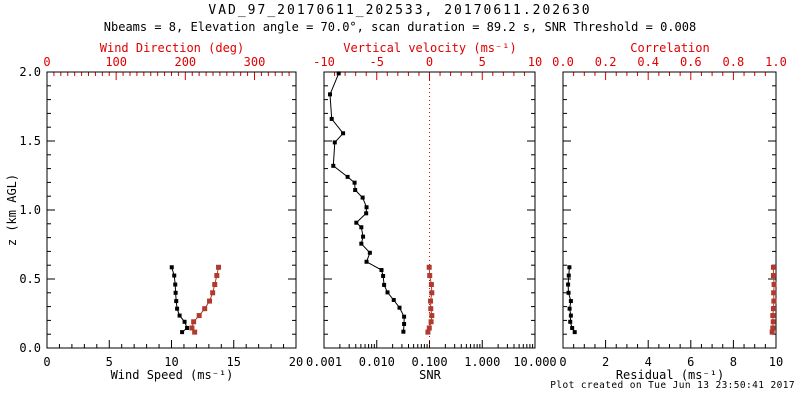 Image resolution: width=800 pixels, height=400 pixels. What do you see at coordinates (400, 10) in the screenshot?
I see `plot-title: VAD_97_20170611_202533, 20170611.202630` at bounding box center [400, 10].